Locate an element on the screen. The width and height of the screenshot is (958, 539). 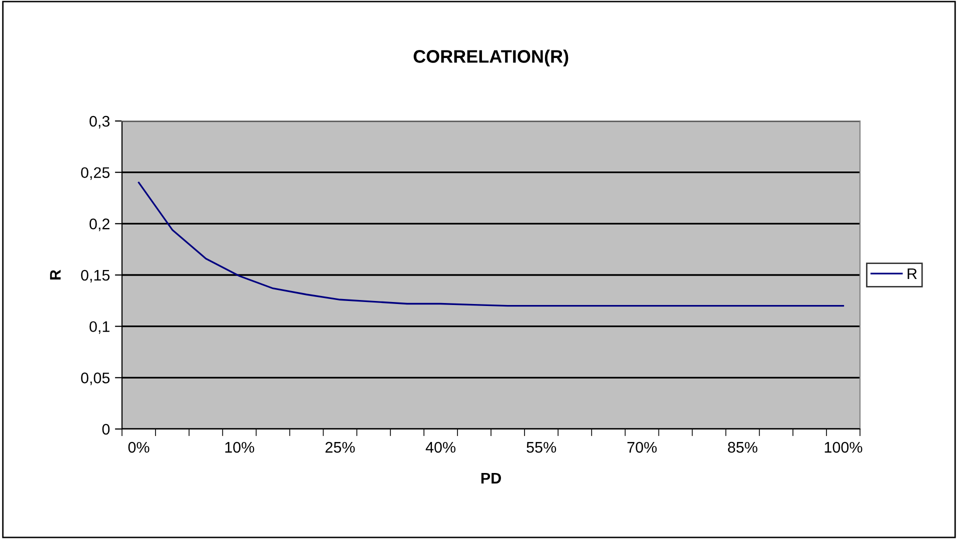
x-tick-label: 100% is located at coordinates (843, 447).